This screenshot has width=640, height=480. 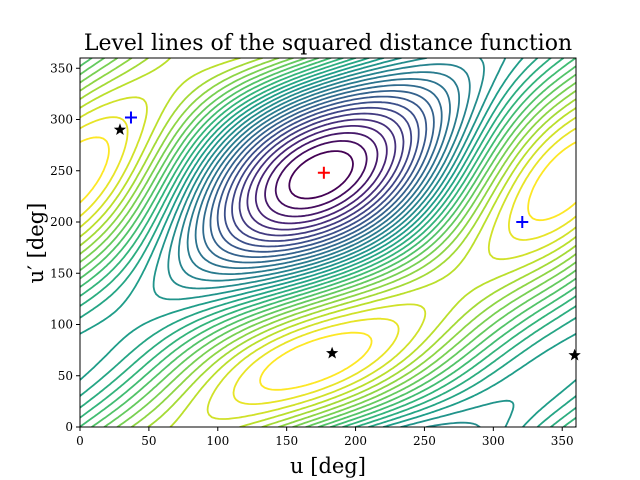 What do you see at coordinates (61, 120) in the screenshot?
I see `y-tick-label: 300` at bounding box center [61, 120].